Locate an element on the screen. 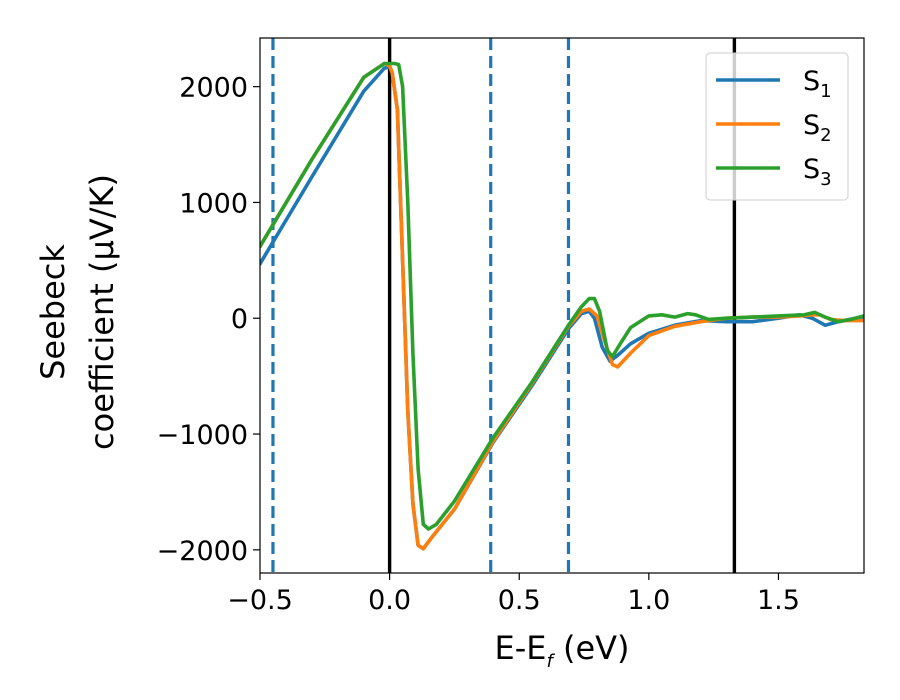 The image size is (900, 700). y-axis-title: Seebeck coefficient (μV/K) is located at coordinates (77, 312).